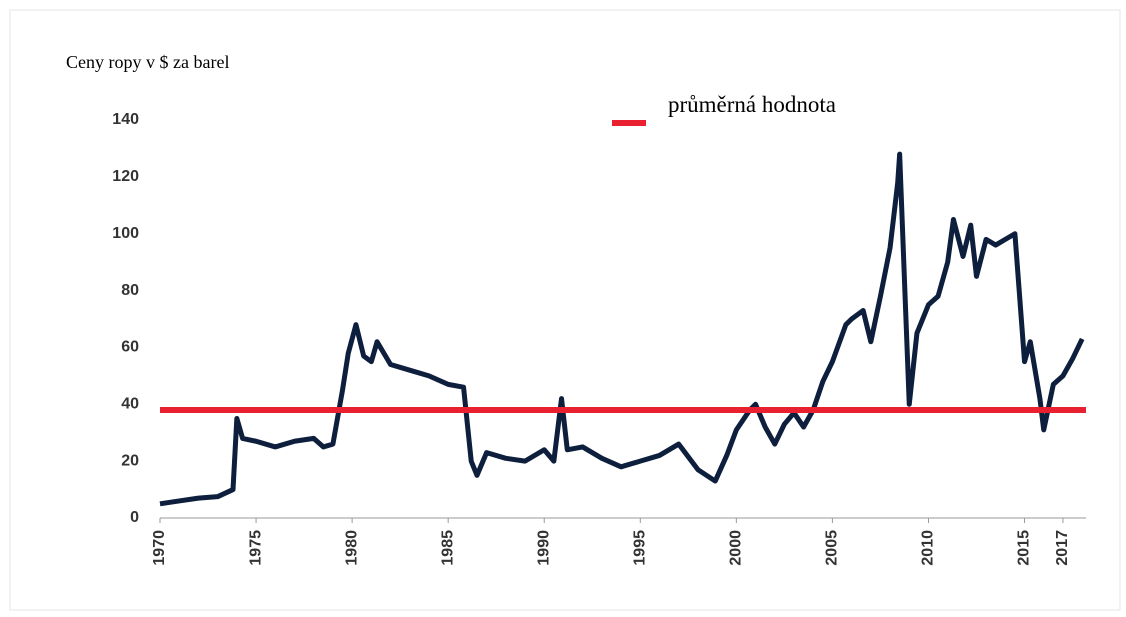 This screenshot has width=1126, height=617. Describe the element at coordinates (640, 548) in the screenshot. I see `x-tick-label: 1995` at that location.